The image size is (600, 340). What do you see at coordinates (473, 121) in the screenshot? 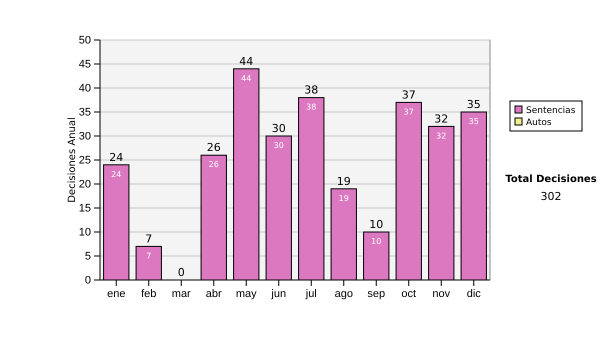
I see `data-label: 35` at bounding box center [473, 121].